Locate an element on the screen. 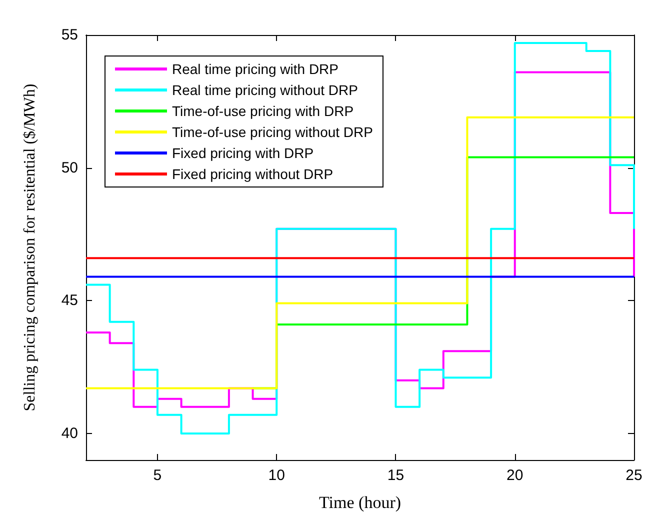 This screenshot has width=667, height=528. x-tick-label: 15 is located at coordinates (395, 475).